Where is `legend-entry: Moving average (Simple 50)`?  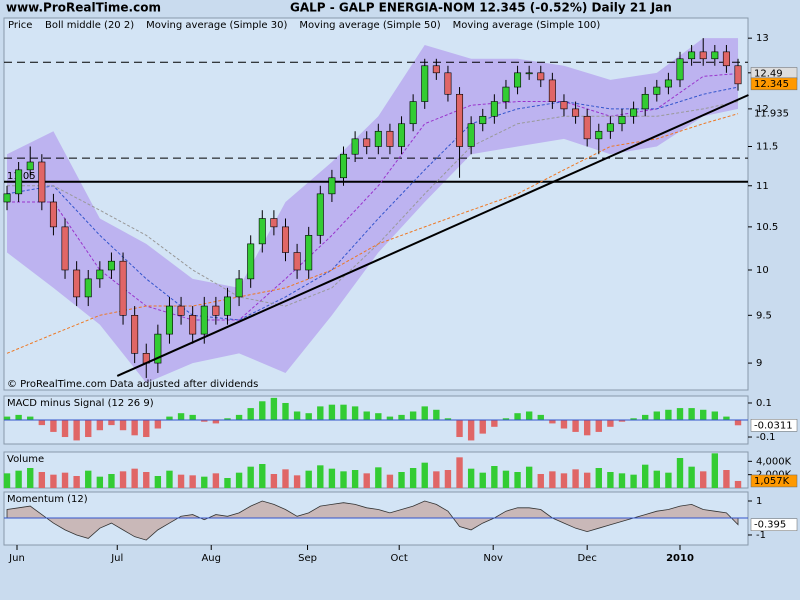 legend-entry: Moving average (Simple 50) is located at coordinates (369, 25).